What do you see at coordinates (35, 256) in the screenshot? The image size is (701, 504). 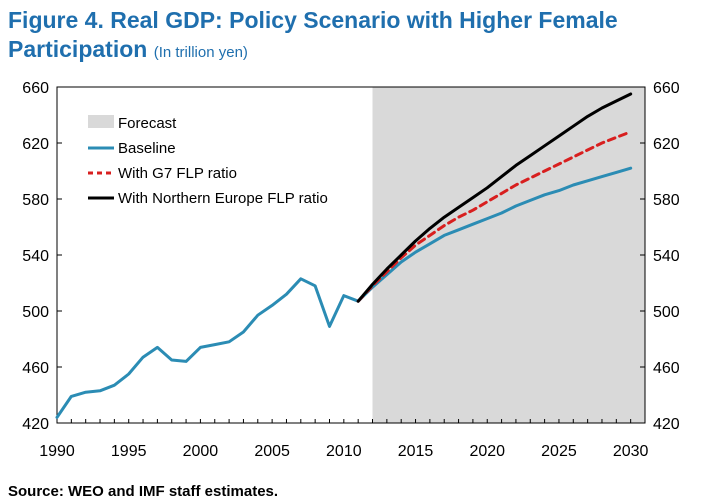 I see `y-tick-label-left: 540` at bounding box center [35, 256].